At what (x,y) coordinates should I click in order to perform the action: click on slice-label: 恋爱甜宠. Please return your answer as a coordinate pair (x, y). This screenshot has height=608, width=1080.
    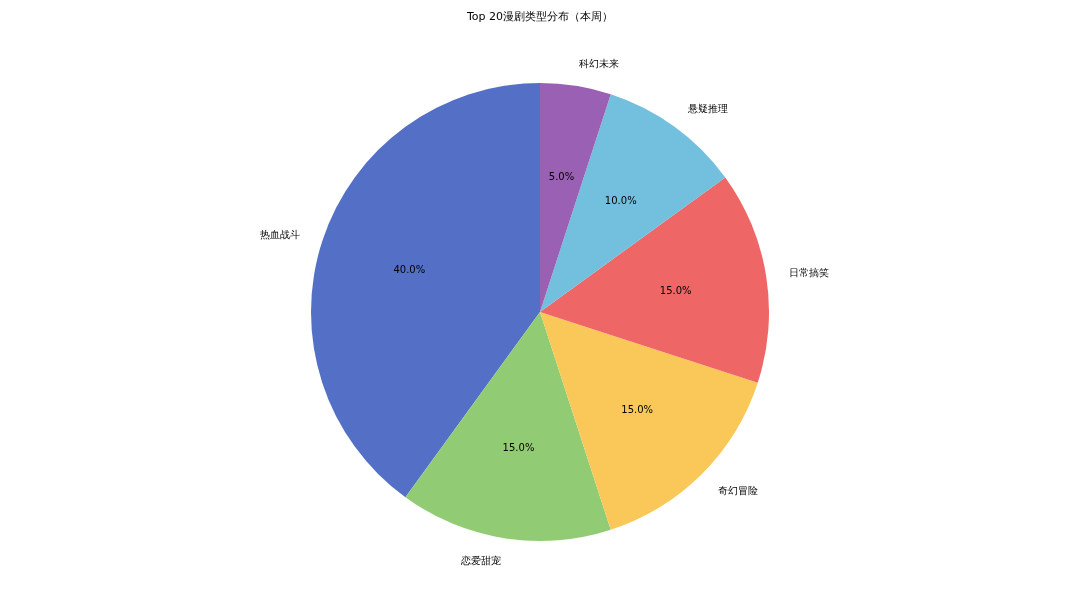
    Looking at the image, I should click on (480, 561).